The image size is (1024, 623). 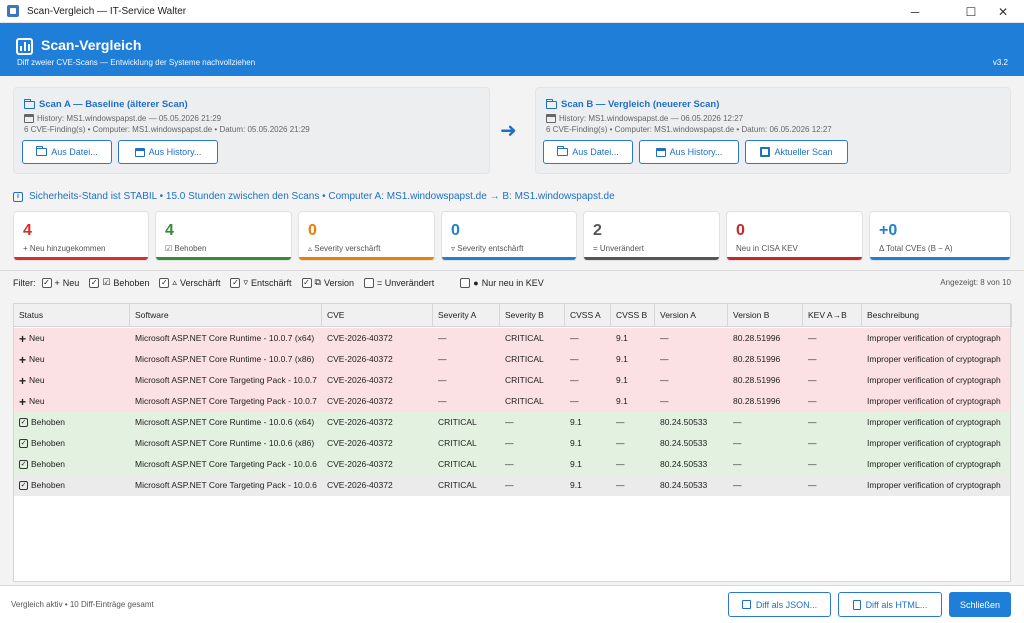 I want to click on filter-checkbox: = Unverändert, so click(x=399, y=282).